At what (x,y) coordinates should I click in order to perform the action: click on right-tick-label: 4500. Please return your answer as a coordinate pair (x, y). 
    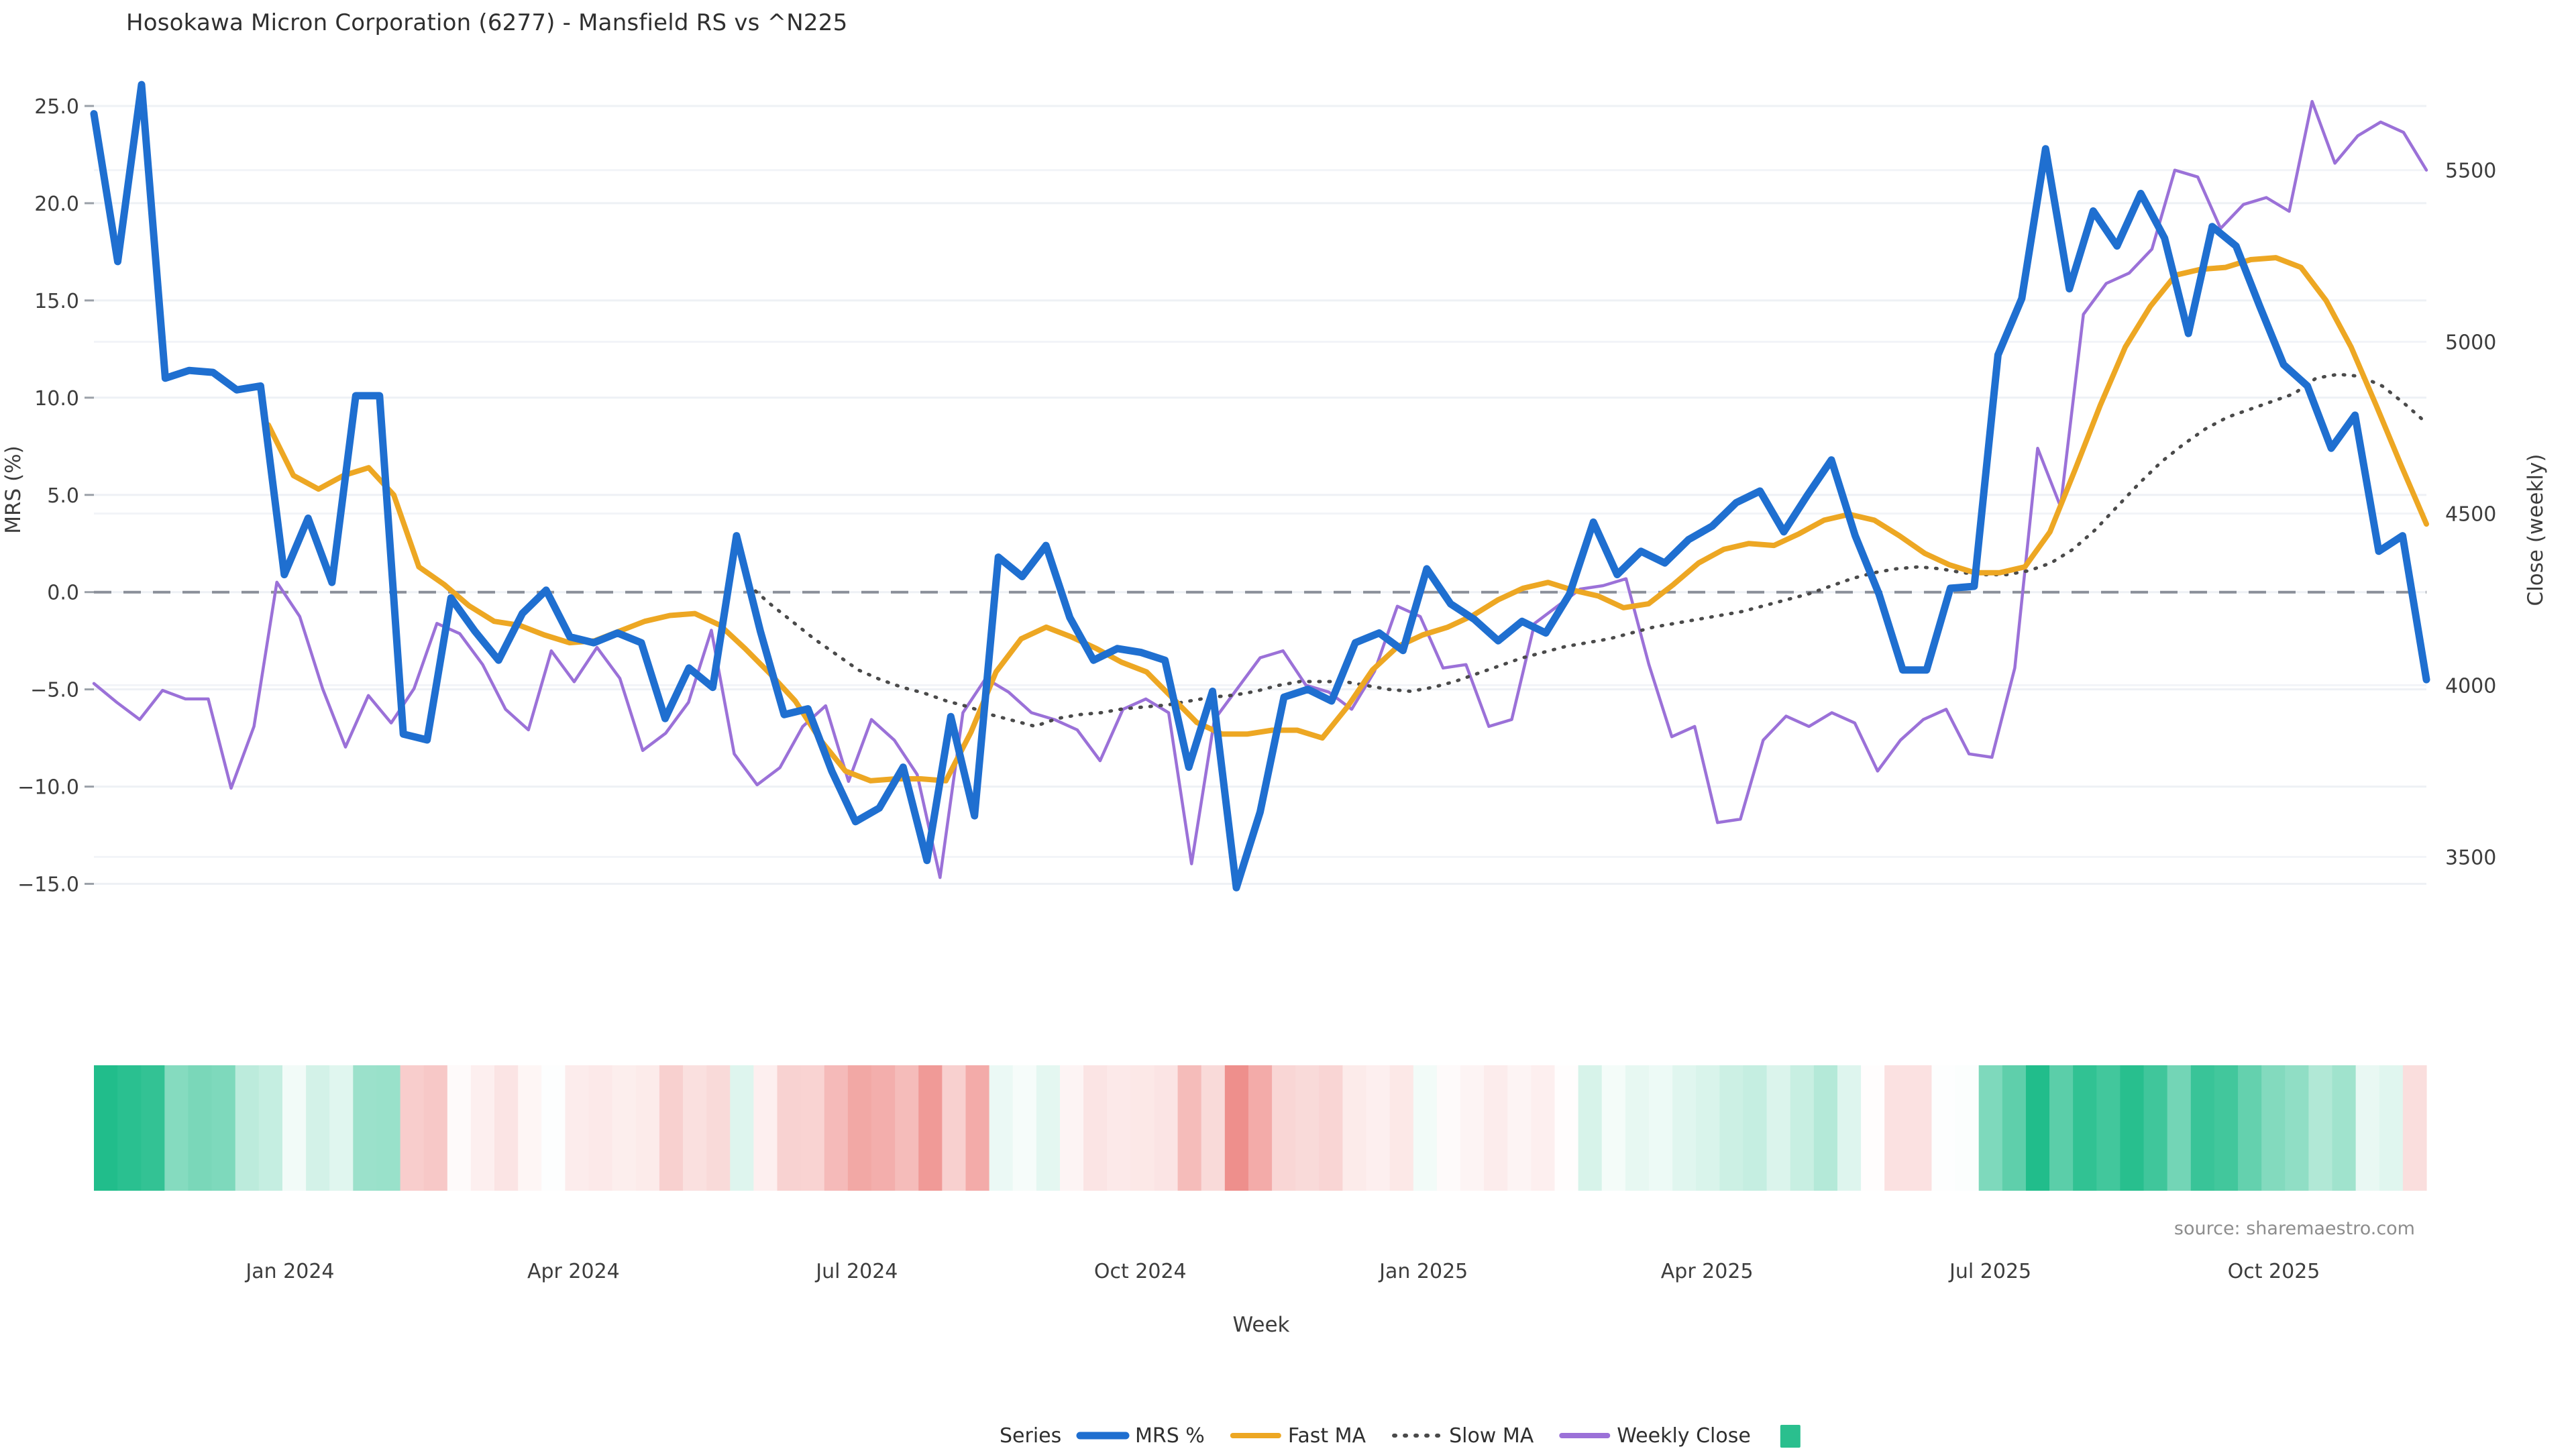
    Looking at the image, I should click on (2470, 514).